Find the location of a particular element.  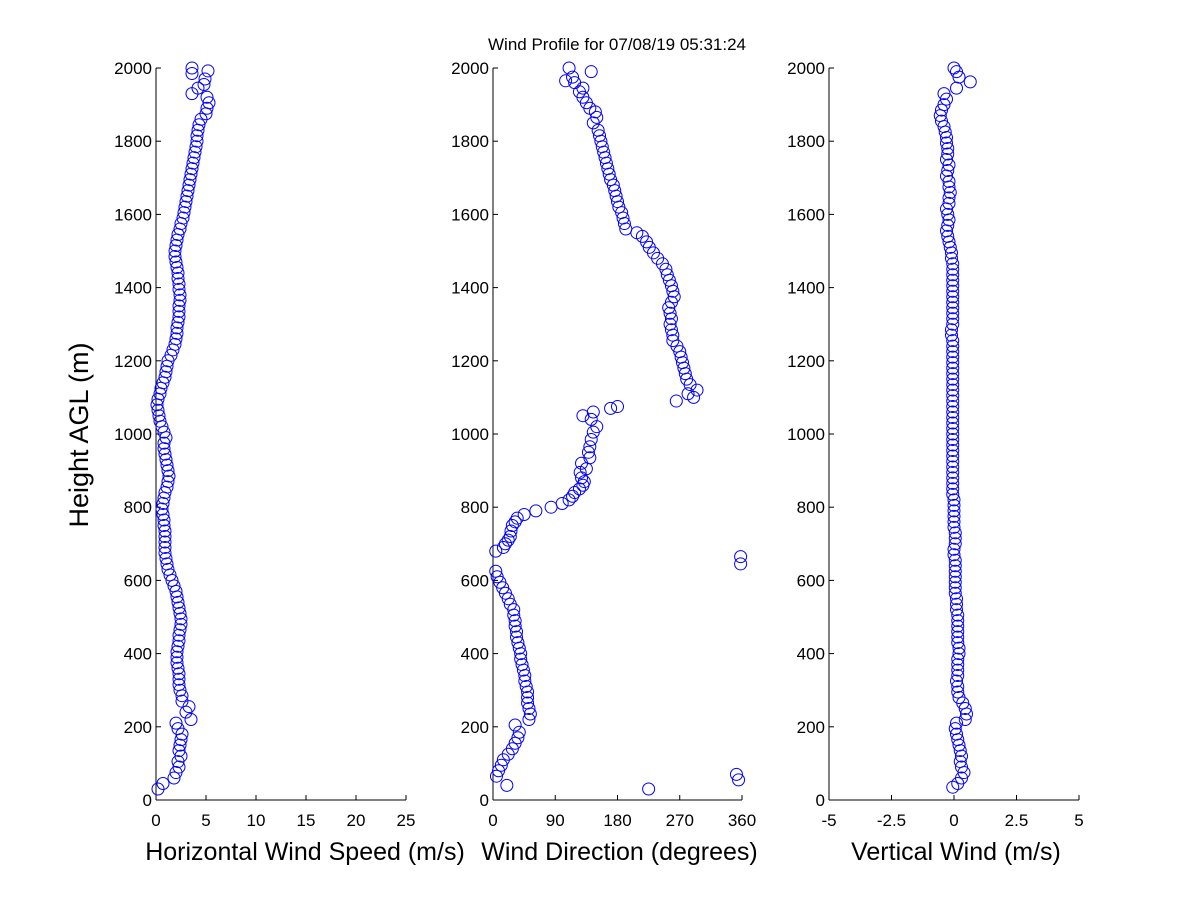

x-tick-label: 25 is located at coordinates (406, 820).